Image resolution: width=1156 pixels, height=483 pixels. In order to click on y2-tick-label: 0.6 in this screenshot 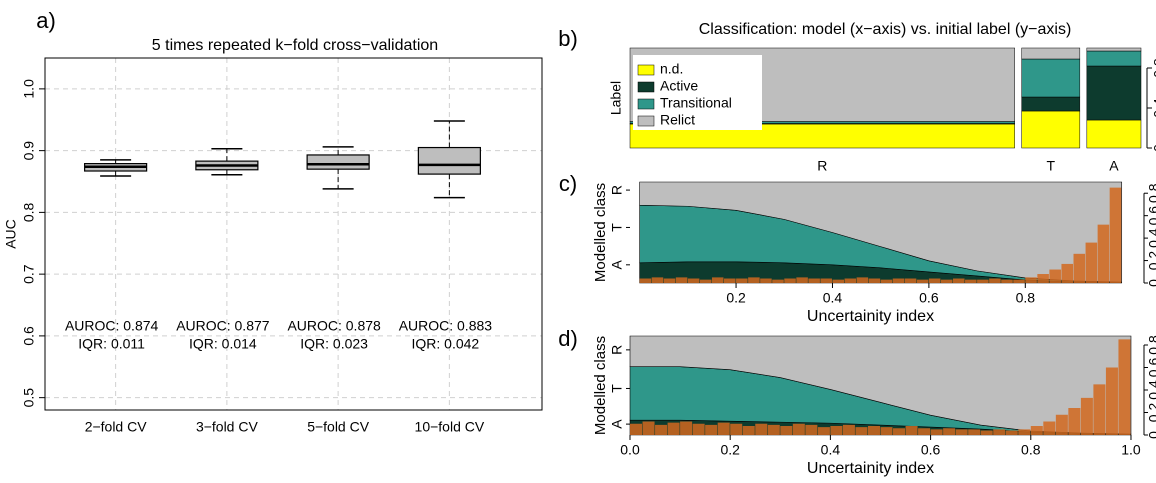, I will do `click(1151, 368)`.